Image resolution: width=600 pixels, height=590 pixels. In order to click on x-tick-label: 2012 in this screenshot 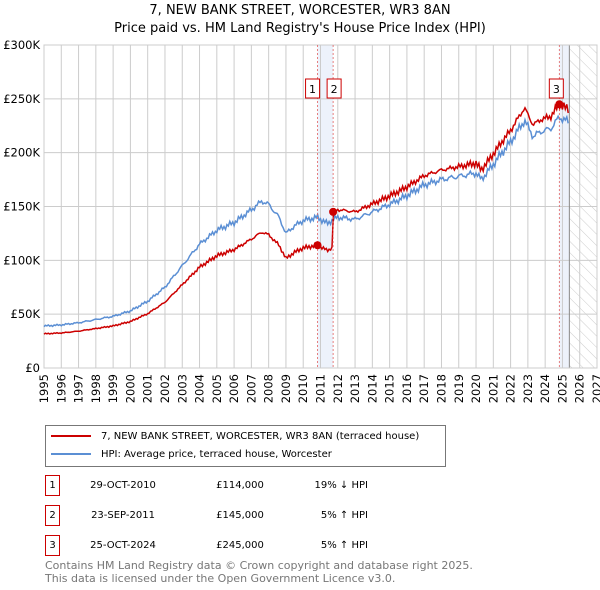, I will do `click(338, 388)`.